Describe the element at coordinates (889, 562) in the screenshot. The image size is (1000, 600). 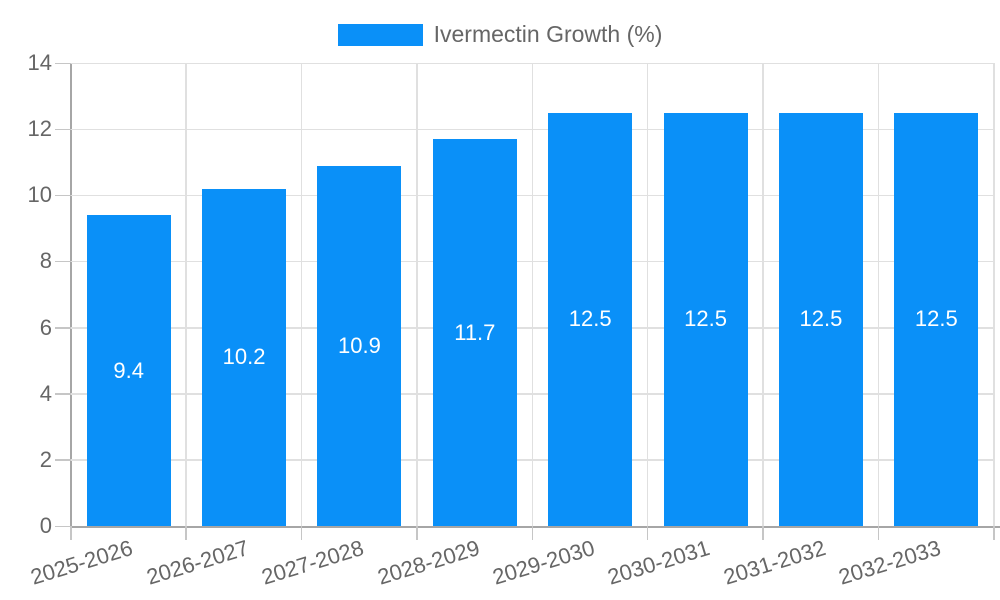
I see `x-axis-tick-label: 2032-2033` at that location.